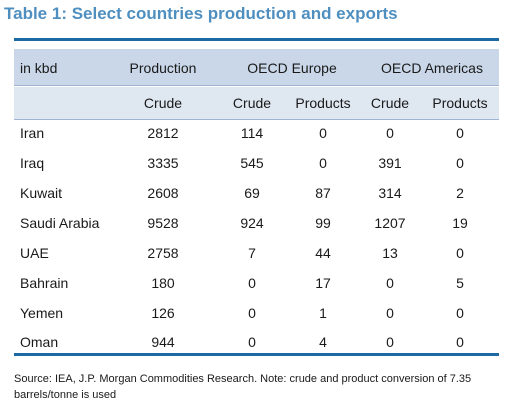  What do you see at coordinates (163, 133) in the screenshot?
I see `row-production-crude: 2812` at bounding box center [163, 133].